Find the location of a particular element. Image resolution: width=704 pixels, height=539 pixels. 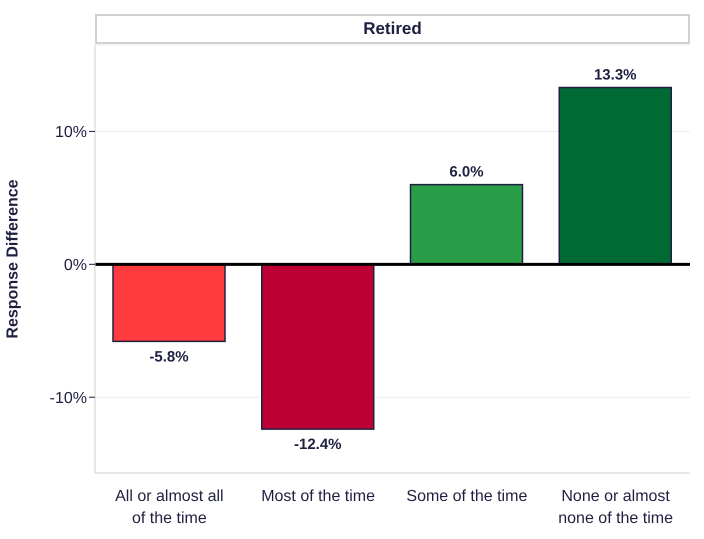

y-tick-label: -10% is located at coordinates (68, 398).